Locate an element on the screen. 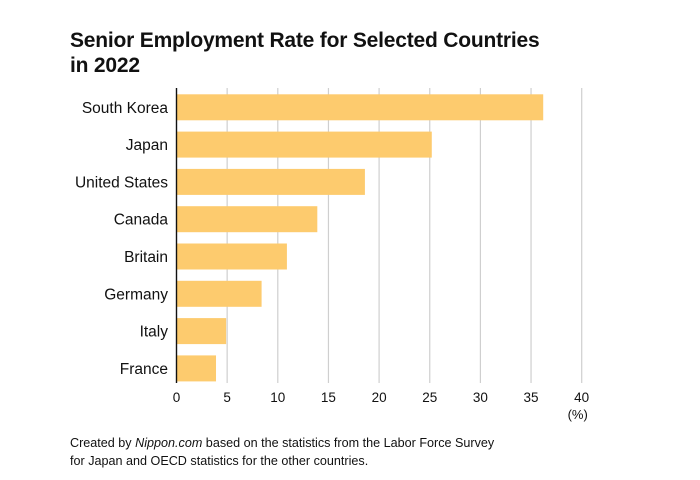 This screenshot has width=700, height=480. x-tick-label: 15 is located at coordinates (328, 397).